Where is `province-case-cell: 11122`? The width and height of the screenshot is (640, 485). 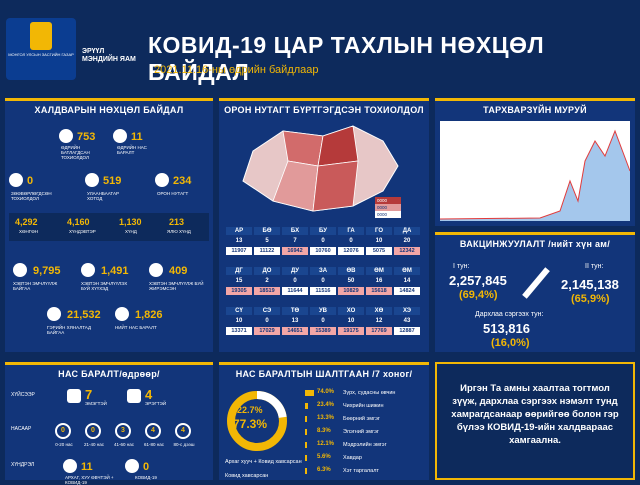
province-case-cell: 11122 is located at coordinates (267, 251).